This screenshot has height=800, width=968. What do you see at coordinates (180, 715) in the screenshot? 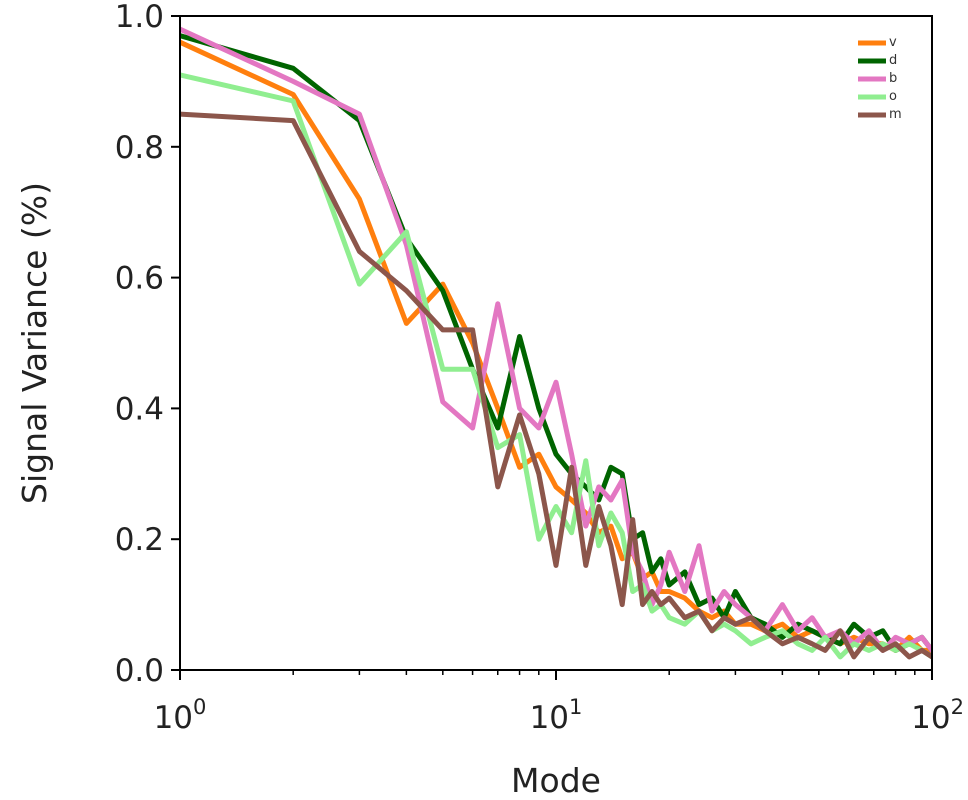
I see `x-tick-label: 10⁰` at bounding box center [180, 715].